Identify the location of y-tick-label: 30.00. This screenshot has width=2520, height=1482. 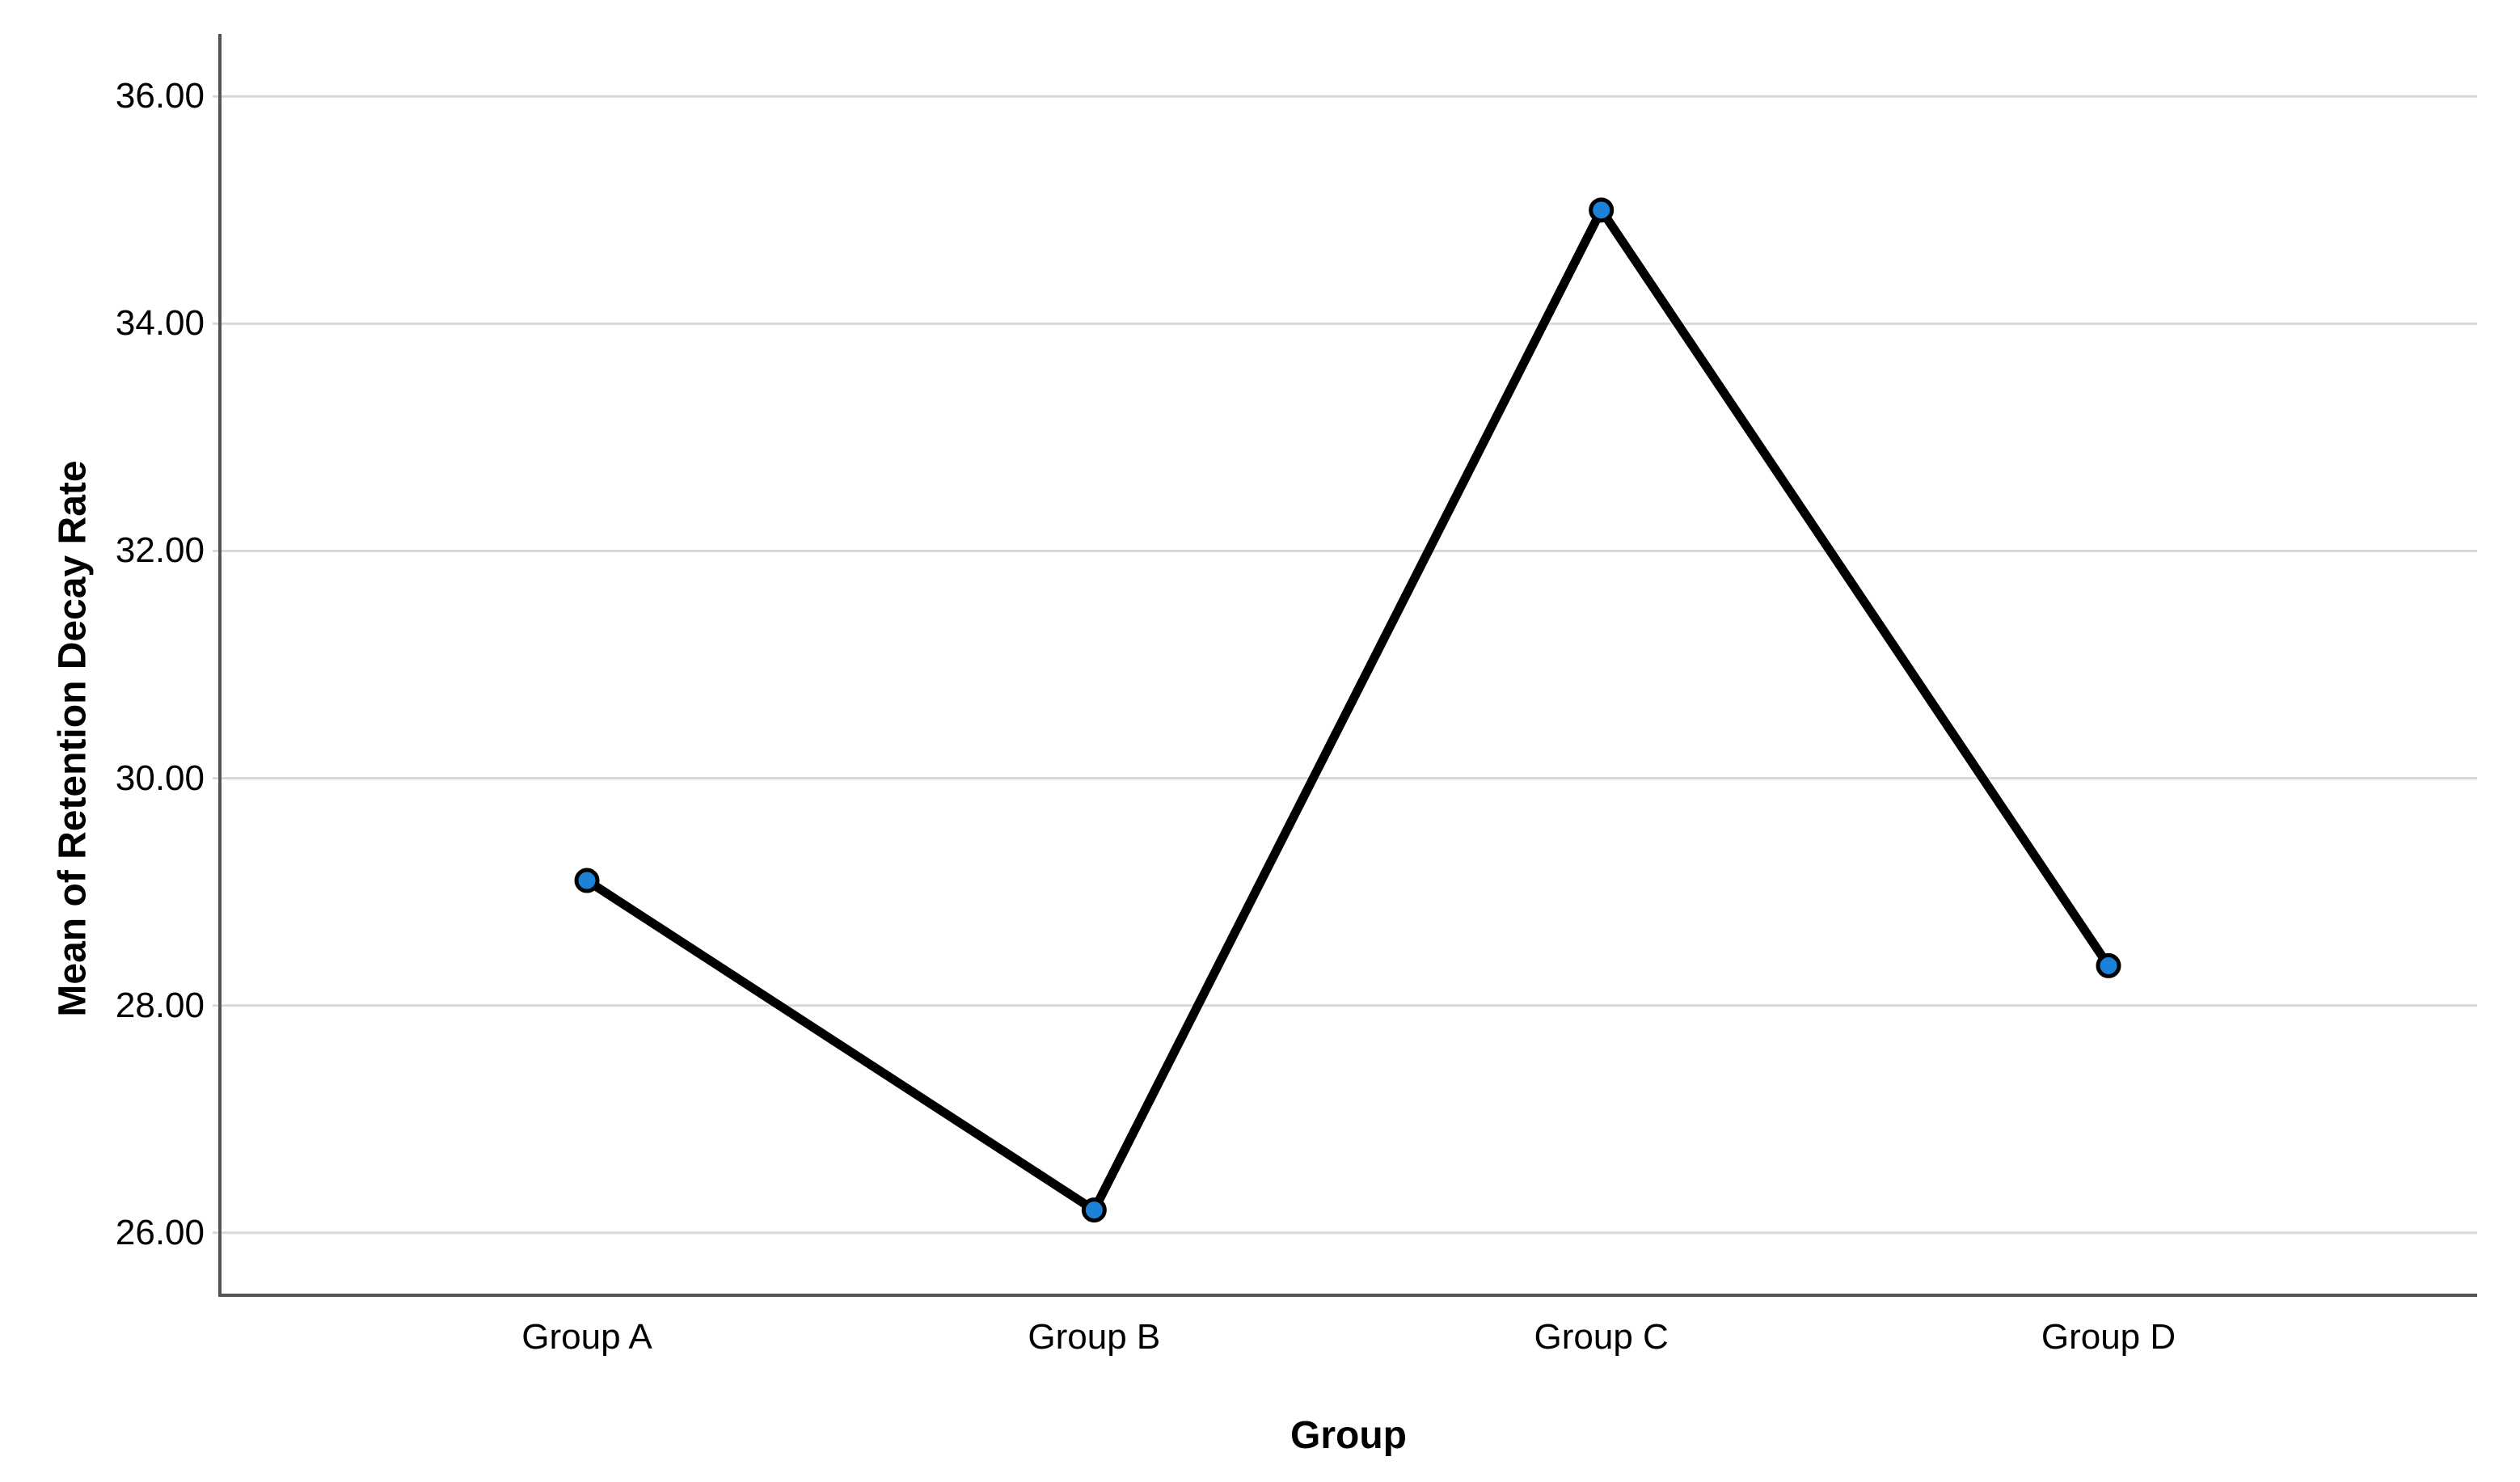
(160, 778).